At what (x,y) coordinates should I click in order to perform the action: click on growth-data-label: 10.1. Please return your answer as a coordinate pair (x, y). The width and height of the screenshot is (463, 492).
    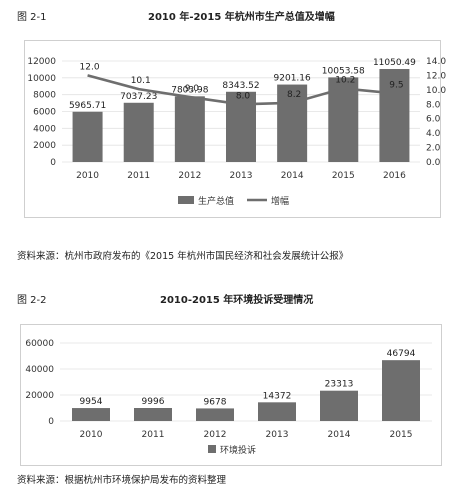
    Looking at the image, I should click on (141, 81).